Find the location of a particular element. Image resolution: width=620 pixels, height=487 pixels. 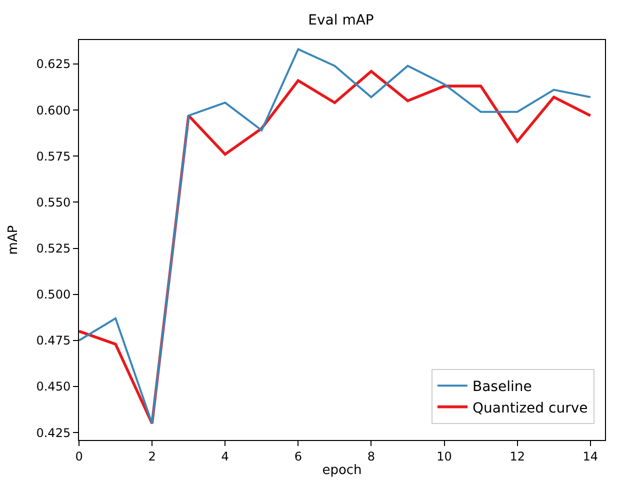

x-tick-label: 2 is located at coordinates (152, 456).